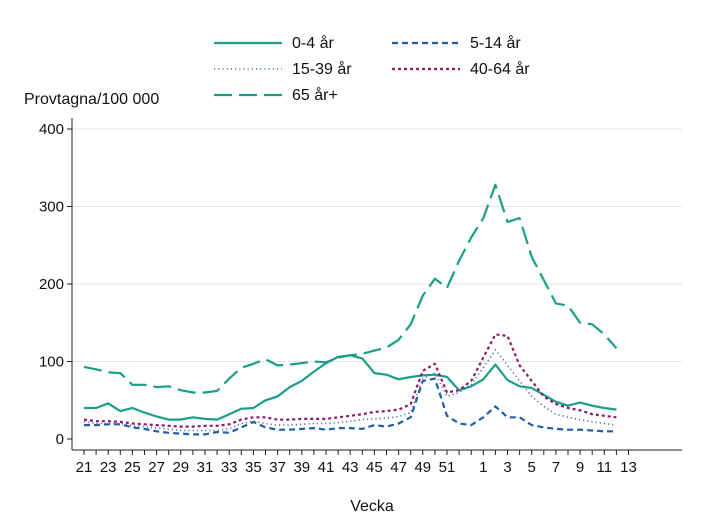 The width and height of the screenshot is (726, 528). Describe the element at coordinates (326, 467) in the screenshot. I see `x-tick-label-41: 41` at that location.